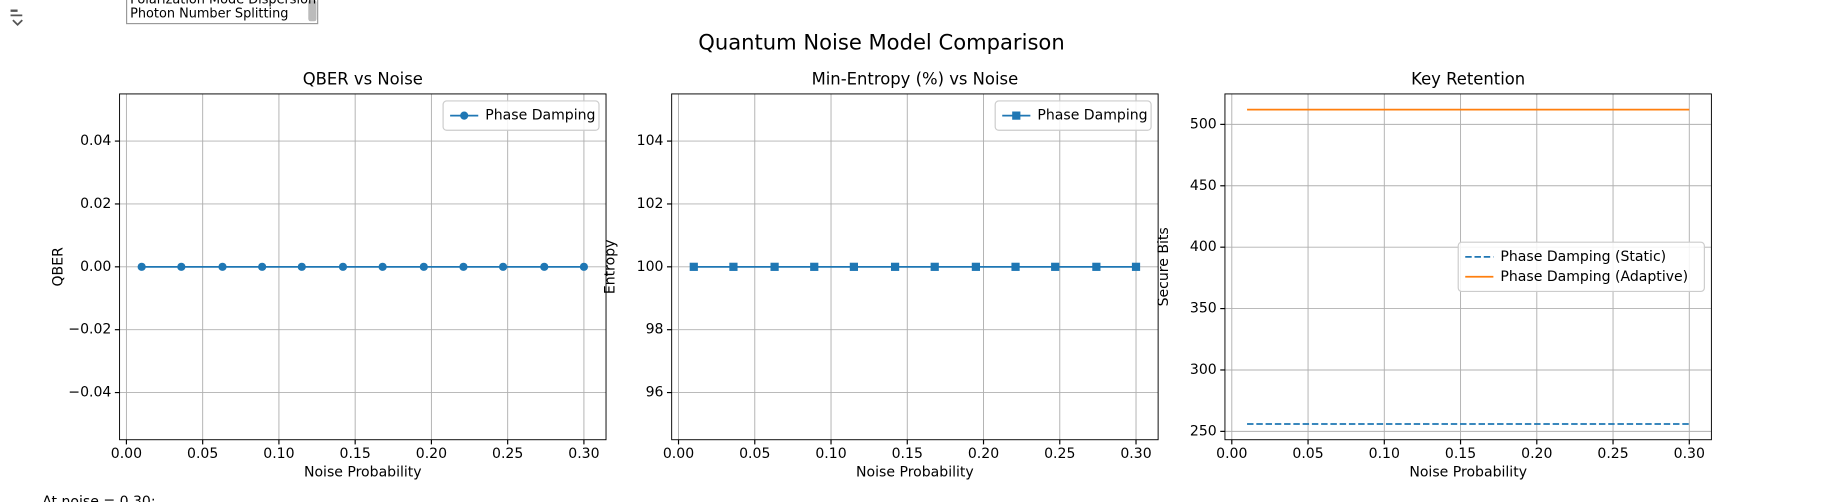 This screenshot has height=502, width=1838. Describe the element at coordinates (95, 267) in the screenshot. I see `y-tick-label: 0.00` at that location.